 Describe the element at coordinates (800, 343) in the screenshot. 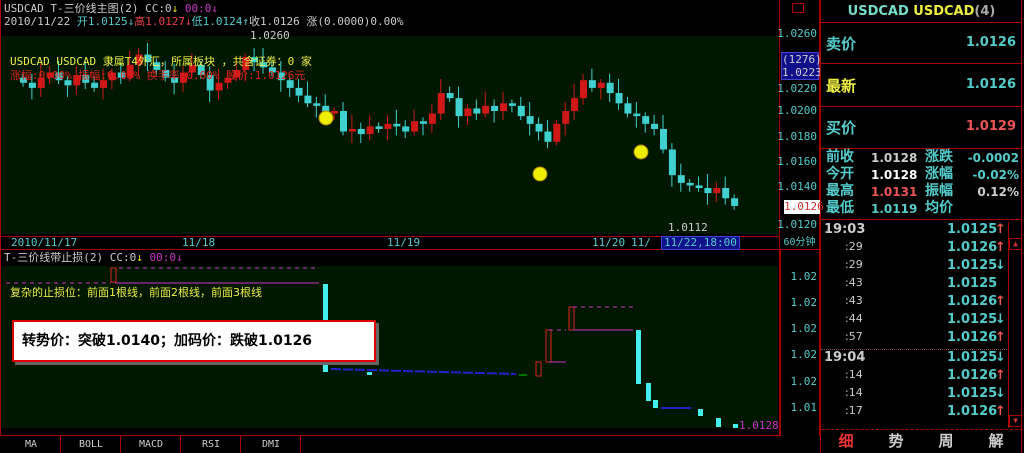

I see `sub-price-axis: 1.02 1.02 1.02 1.02 1.02 1.01` at that location.